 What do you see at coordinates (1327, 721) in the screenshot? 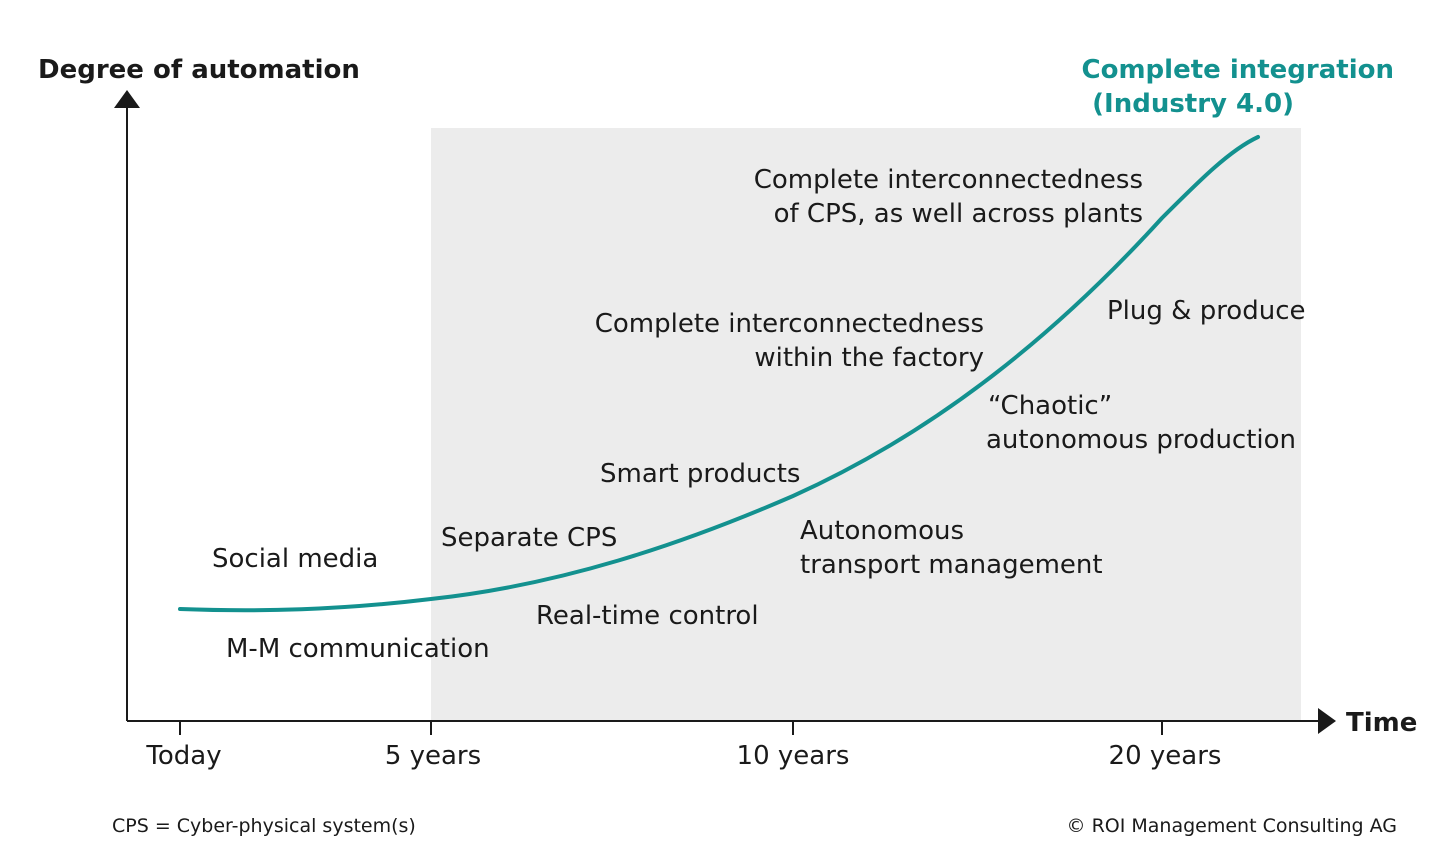
I see `x-axis-arrow` at bounding box center [1327, 721].